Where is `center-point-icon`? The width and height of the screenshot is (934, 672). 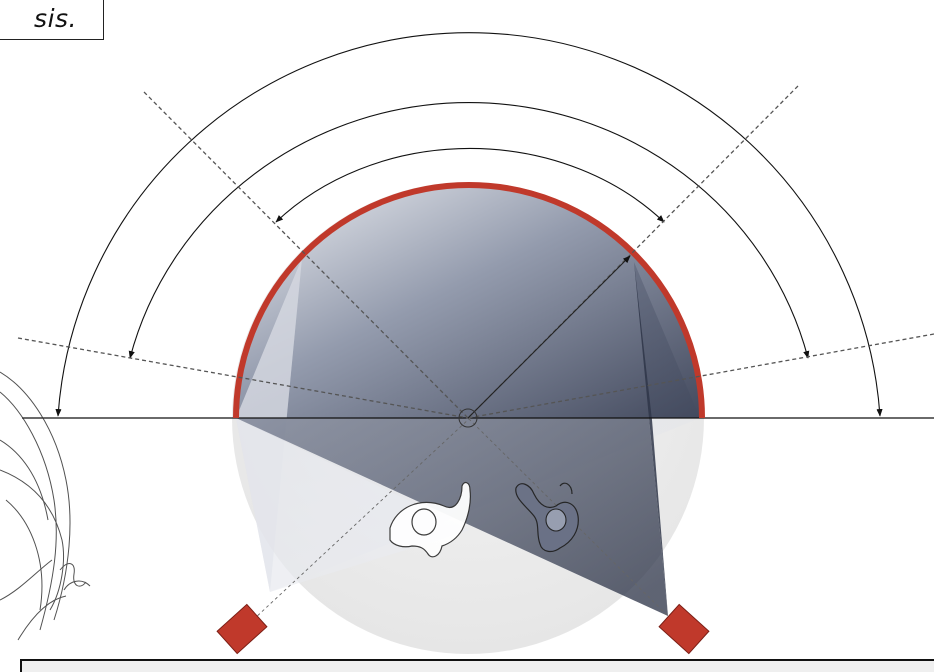 center-point-icon is located at coordinates (468, 418).